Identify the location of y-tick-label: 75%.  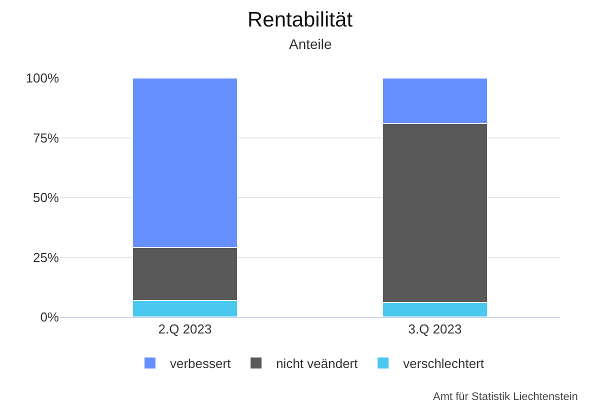
(46, 138).